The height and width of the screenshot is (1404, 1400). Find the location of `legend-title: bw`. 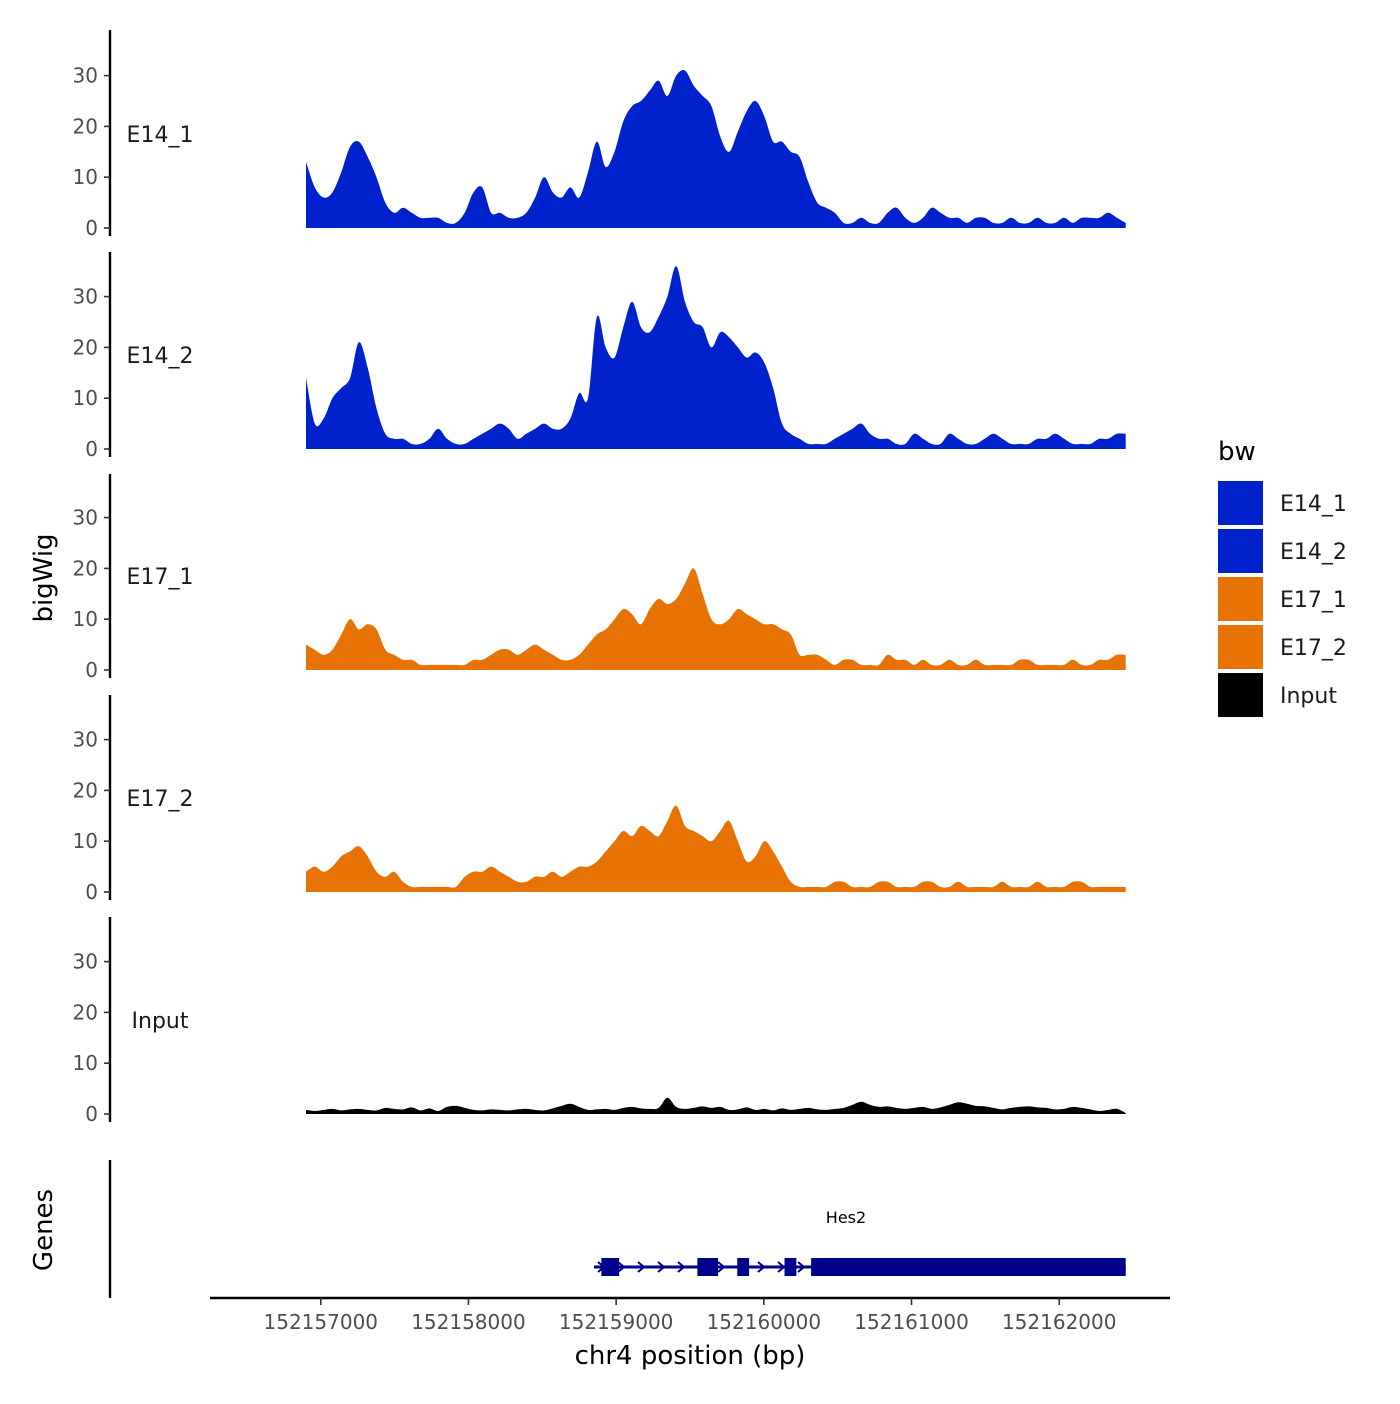

legend-title: bw is located at coordinates (1237, 452).